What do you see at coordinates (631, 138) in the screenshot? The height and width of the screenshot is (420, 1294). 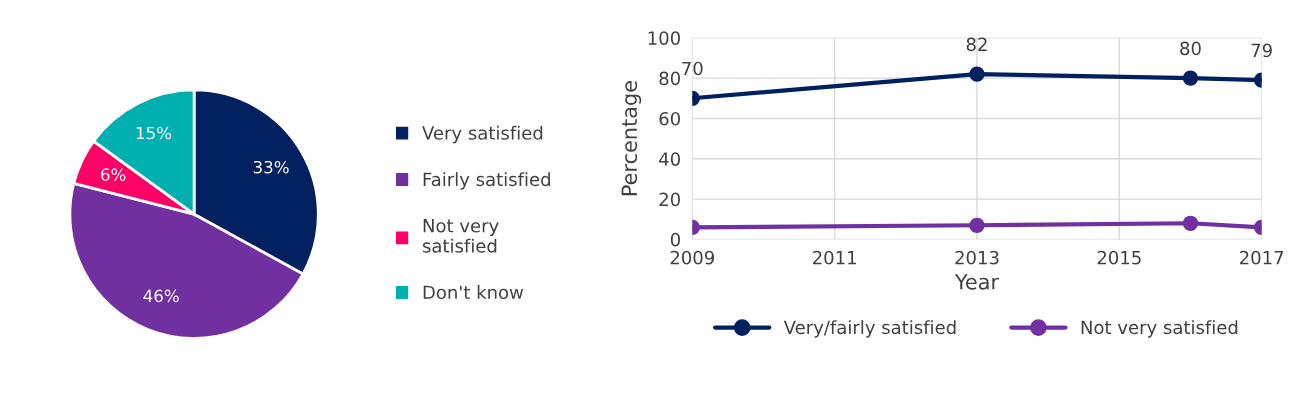 I see `y-axis-title: Percentage` at bounding box center [631, 138].